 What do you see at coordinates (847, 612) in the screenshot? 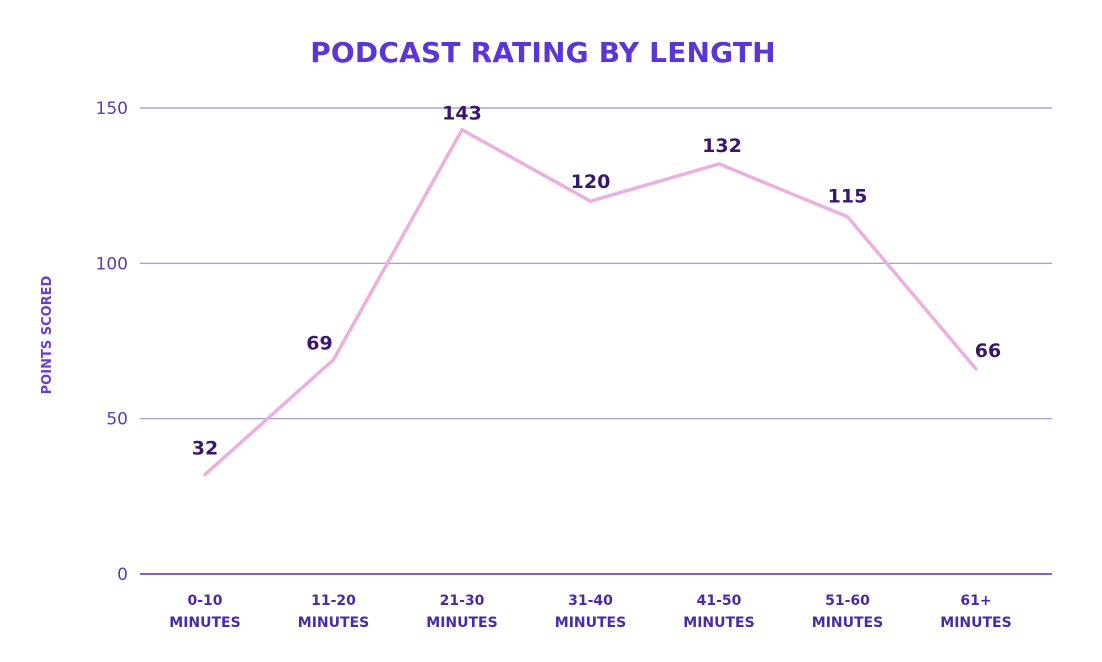
I see `x-tick-label: 51-60 MINUTES` at bounding box center [847, 612].